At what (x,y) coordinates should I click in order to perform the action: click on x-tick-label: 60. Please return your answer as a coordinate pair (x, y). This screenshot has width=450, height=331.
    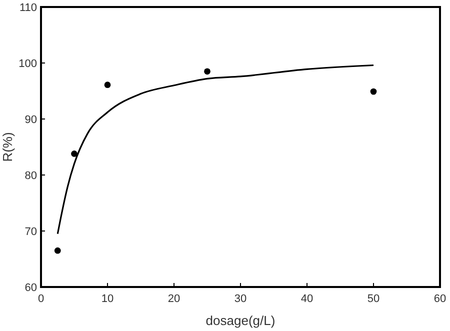
    Looking at the image, I should click on (440, 299).